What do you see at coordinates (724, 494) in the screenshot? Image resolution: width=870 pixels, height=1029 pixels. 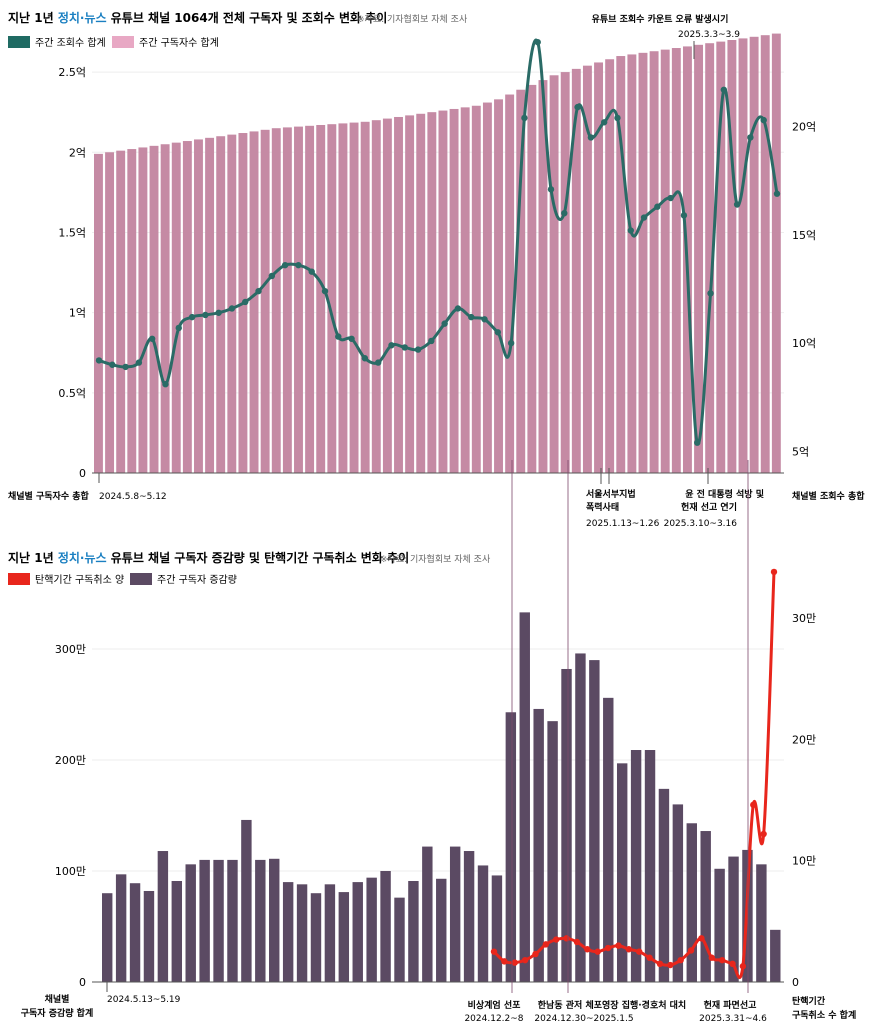 I see `chart1-annot-release-label-1: 윤 전 대통령 석방 및` at bounding box center [724, 494].